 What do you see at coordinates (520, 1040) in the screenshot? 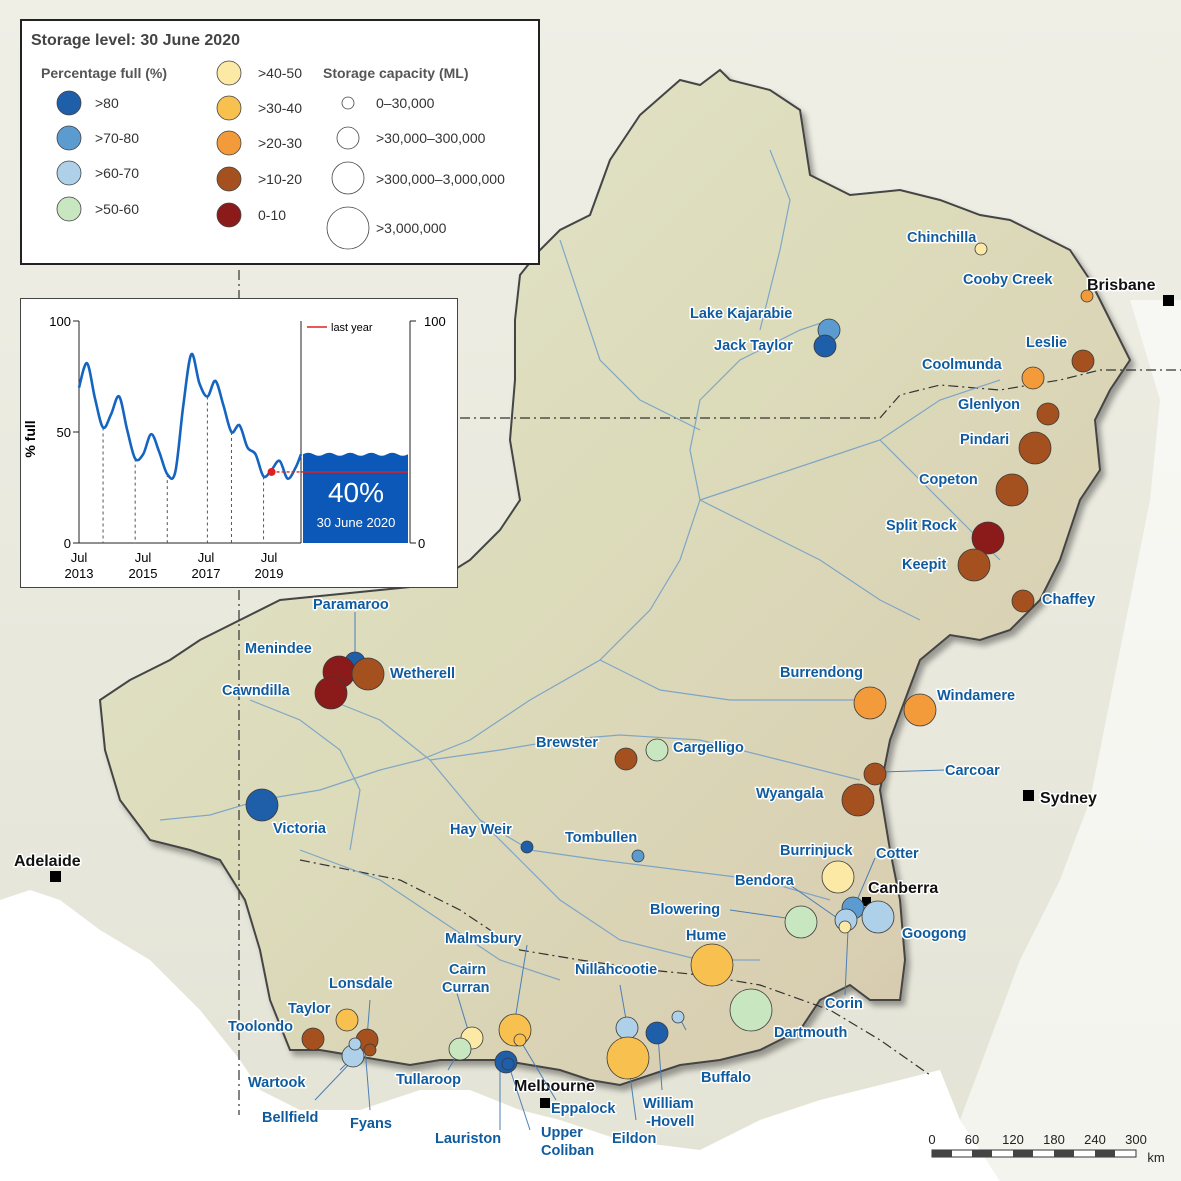
I see `storage-eppalock` at bounding box center [520, 1040].